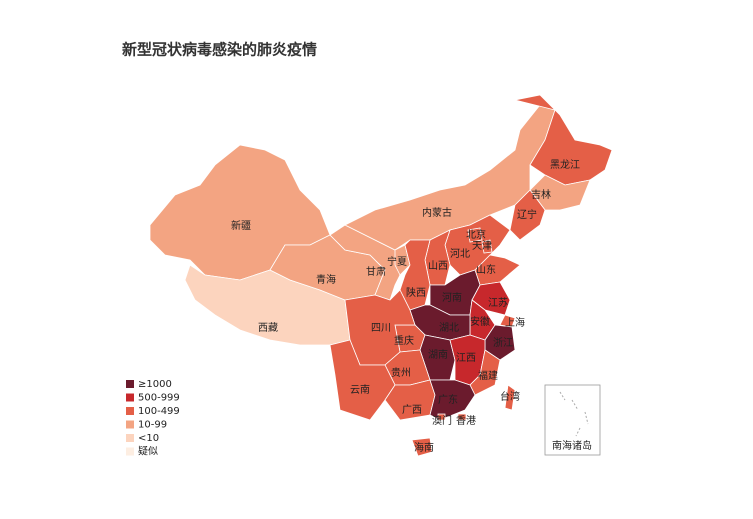  I want to click on legend-label: 500-999, so click(159, 398).